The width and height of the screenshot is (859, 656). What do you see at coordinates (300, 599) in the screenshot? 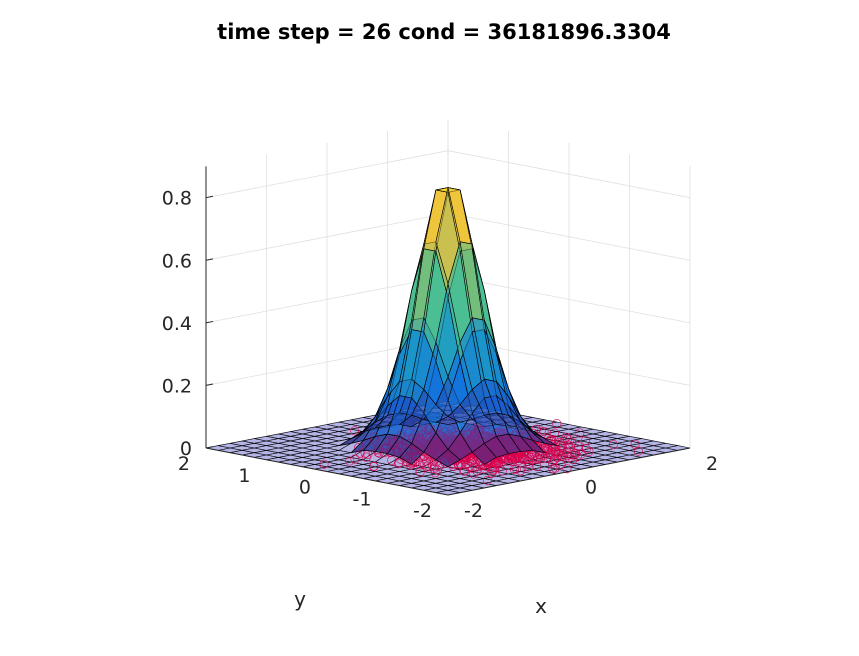
I see `y-axis-label: y` at bounding box center [300, 599].